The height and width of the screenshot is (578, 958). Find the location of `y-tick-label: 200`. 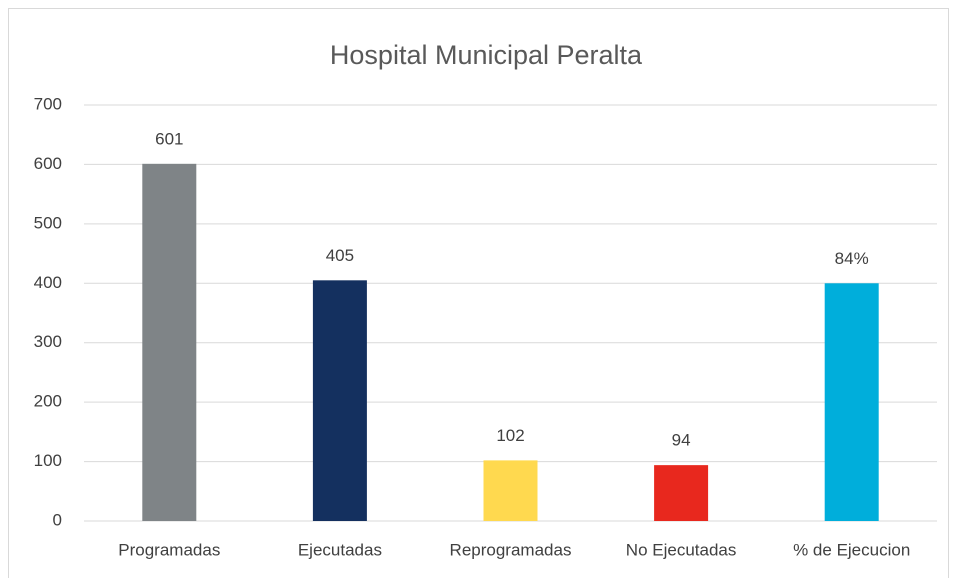

y-tick-label: 200 is located at coordinates (48, 401).